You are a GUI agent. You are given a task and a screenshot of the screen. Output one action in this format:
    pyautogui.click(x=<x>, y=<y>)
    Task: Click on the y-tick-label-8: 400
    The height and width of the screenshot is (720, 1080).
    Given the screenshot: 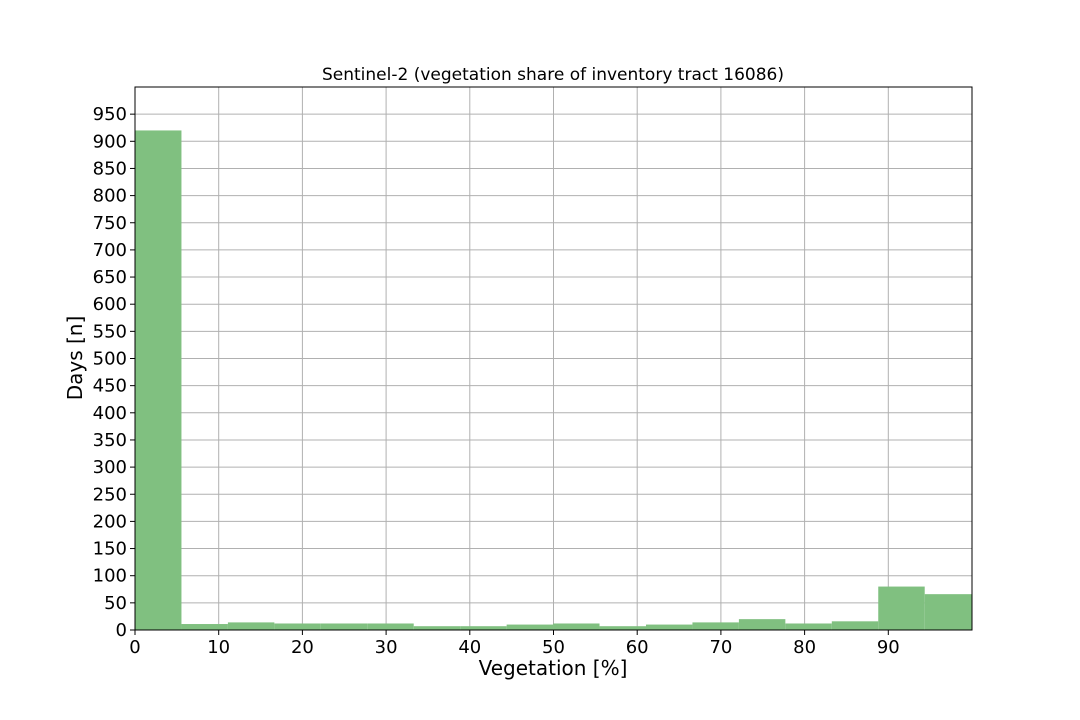 What is the action you would take?
    pyautogui.click(x=110, y=413)
    